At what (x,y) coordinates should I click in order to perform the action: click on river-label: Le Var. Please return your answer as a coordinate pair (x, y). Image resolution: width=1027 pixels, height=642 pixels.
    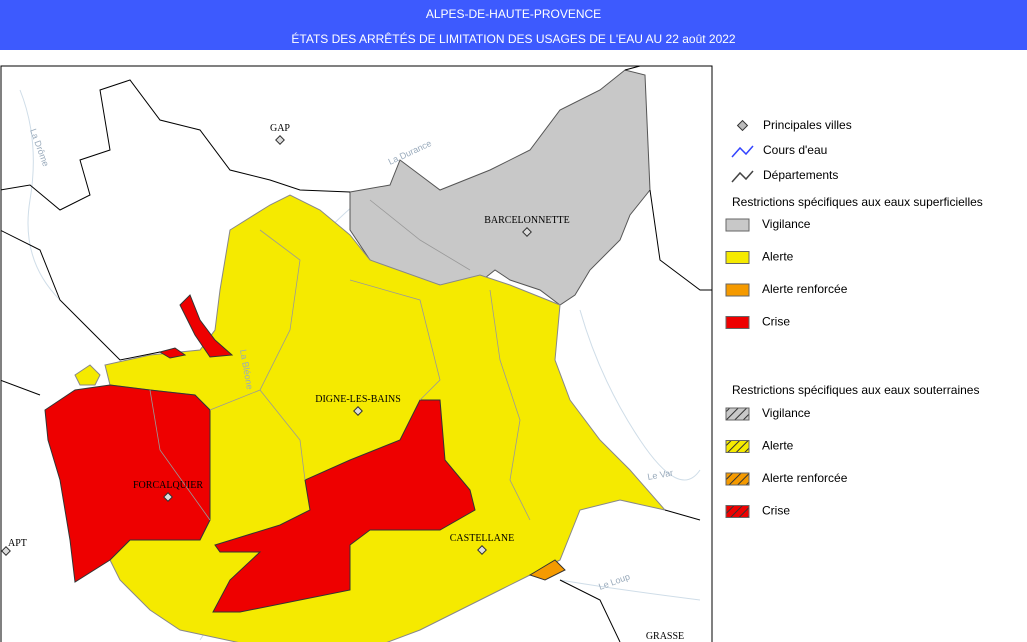
    Looking at the image, I should click on (660, 475).